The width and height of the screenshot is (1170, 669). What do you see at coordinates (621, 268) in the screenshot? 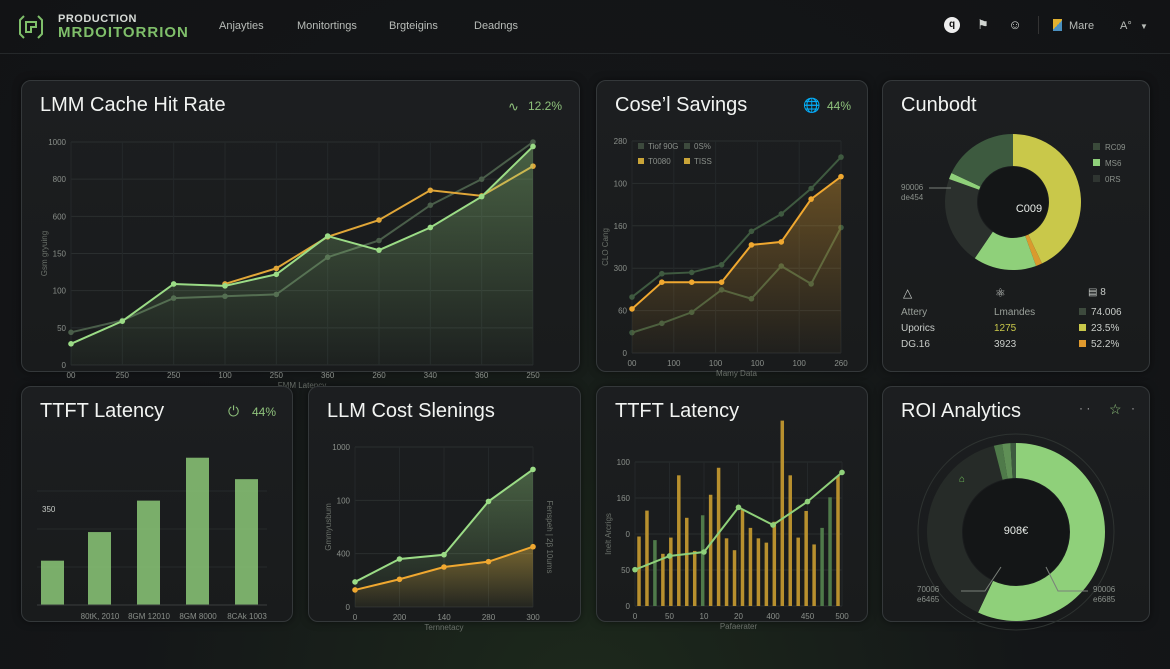
I see `y-tick-label: 300` at bounding box center [621, 268].